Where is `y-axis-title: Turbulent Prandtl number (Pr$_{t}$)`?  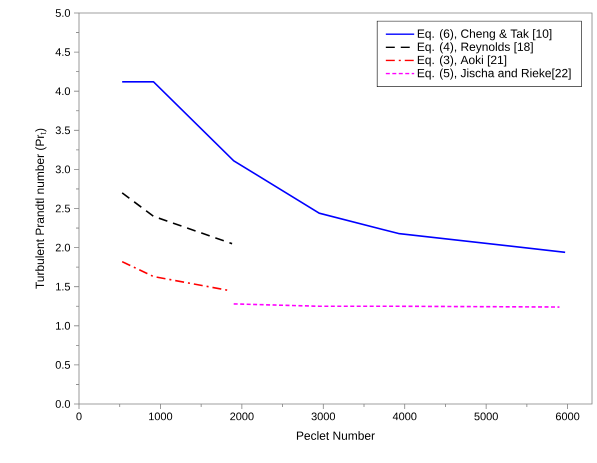
y-axis-title: Turbulent Prandtl number (Pr$_{t}$) is located at coordinates (40, 208).